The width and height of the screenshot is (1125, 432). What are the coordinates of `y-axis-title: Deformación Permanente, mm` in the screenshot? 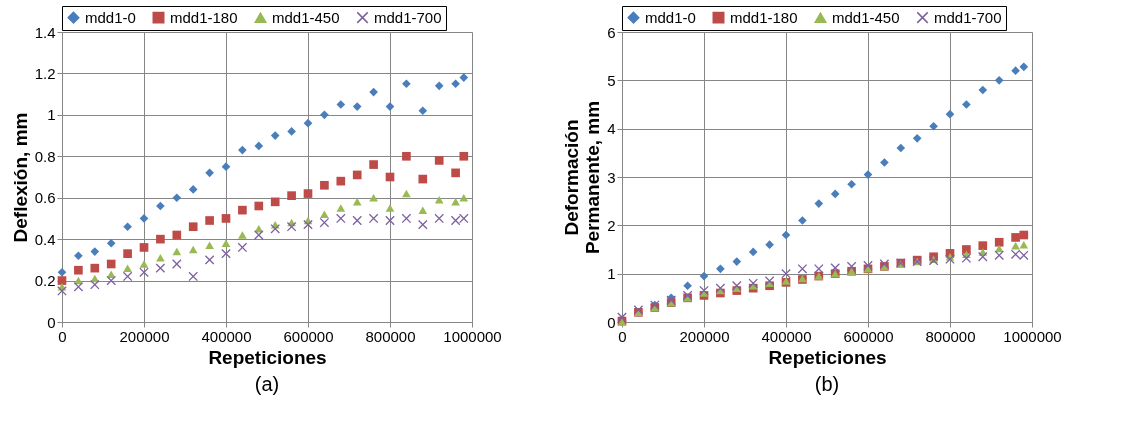 It's located at (582, 177).